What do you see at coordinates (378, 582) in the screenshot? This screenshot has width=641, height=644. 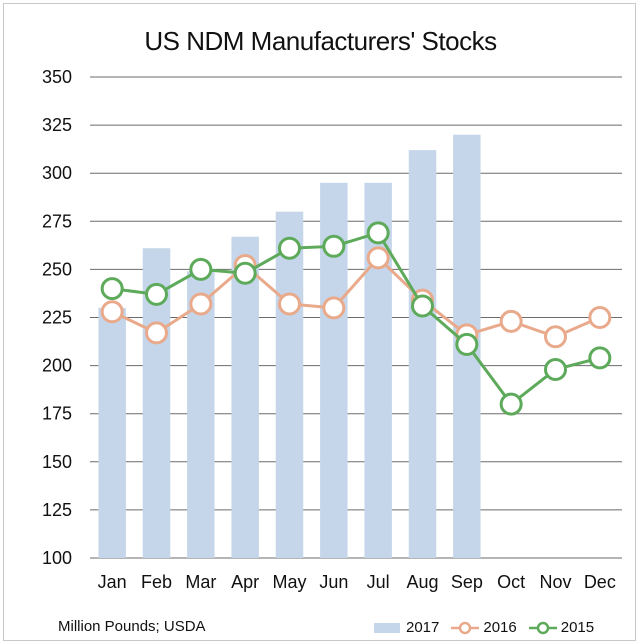 I see `x-tick-label: Jul` at bounding box center [378, 582].